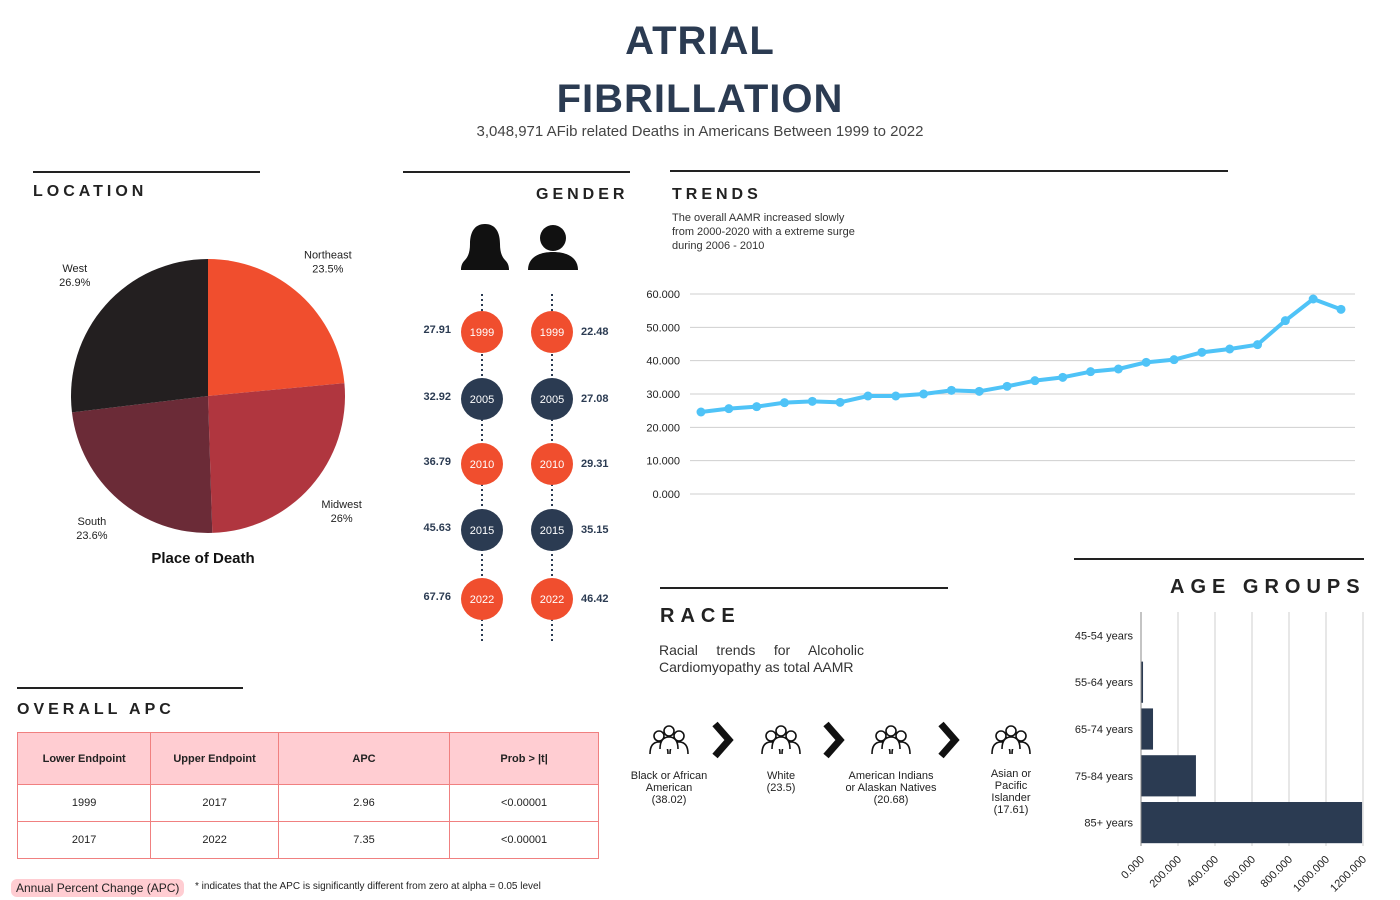 This screenshot has height=900, width=1400. I want to click on table-row: 1999 2017 2.96 <0.00001, so click(307, 803).